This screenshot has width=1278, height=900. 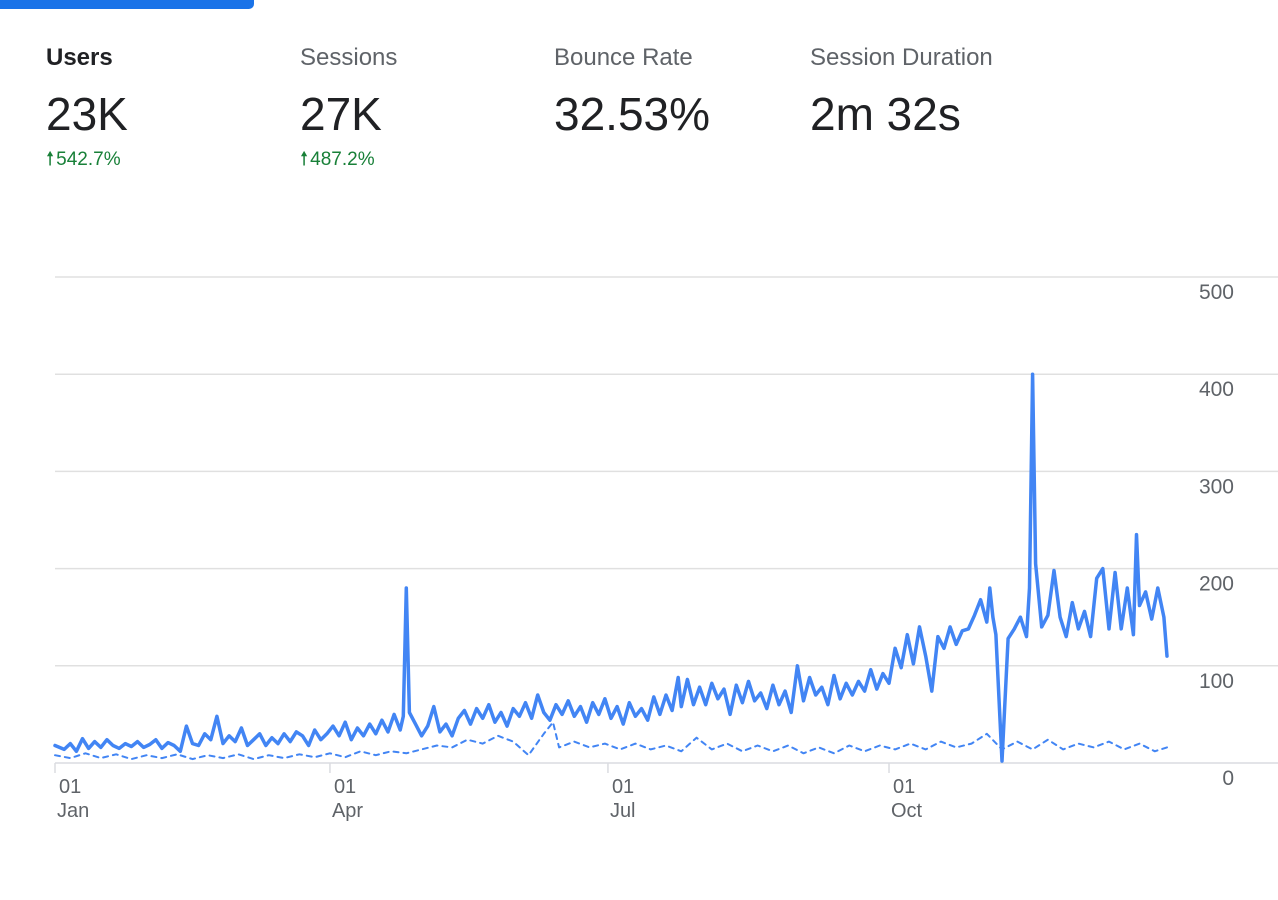 I want to click on metric-label-session-duration: Session Duration, so click(x=901, y=57).